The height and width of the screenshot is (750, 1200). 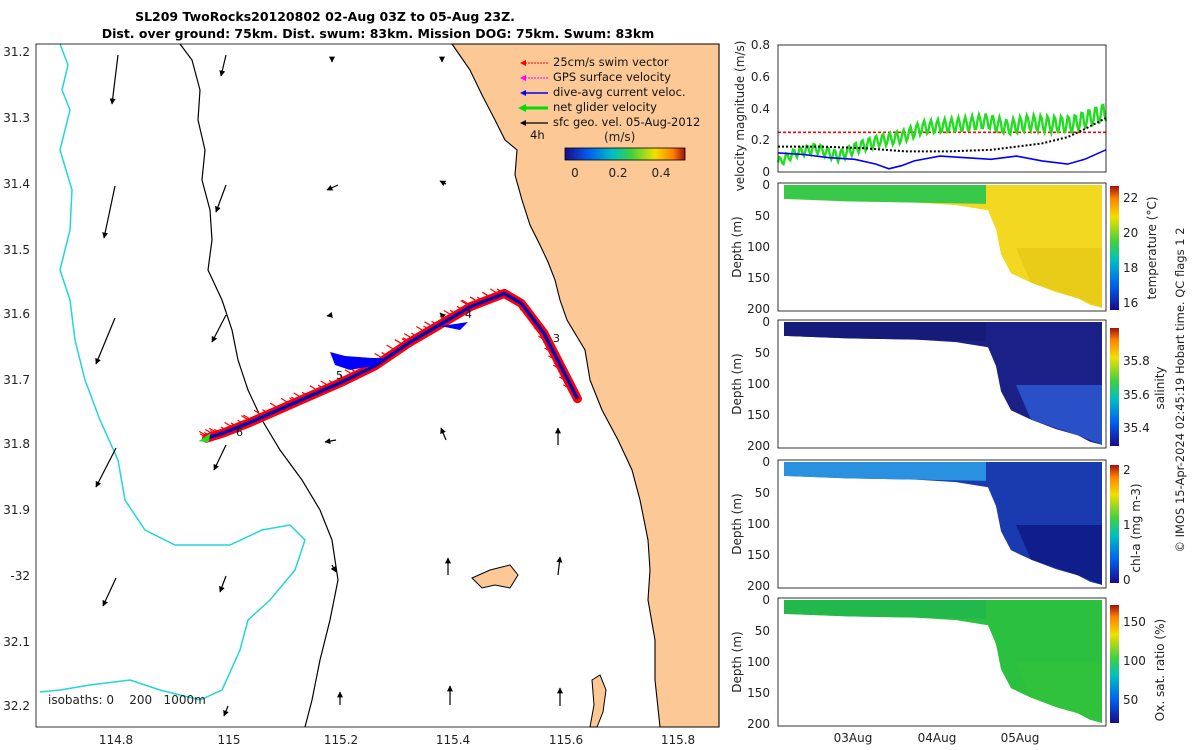 I want to click on map-x-tick: 115.8, so click(x=678, y=740).